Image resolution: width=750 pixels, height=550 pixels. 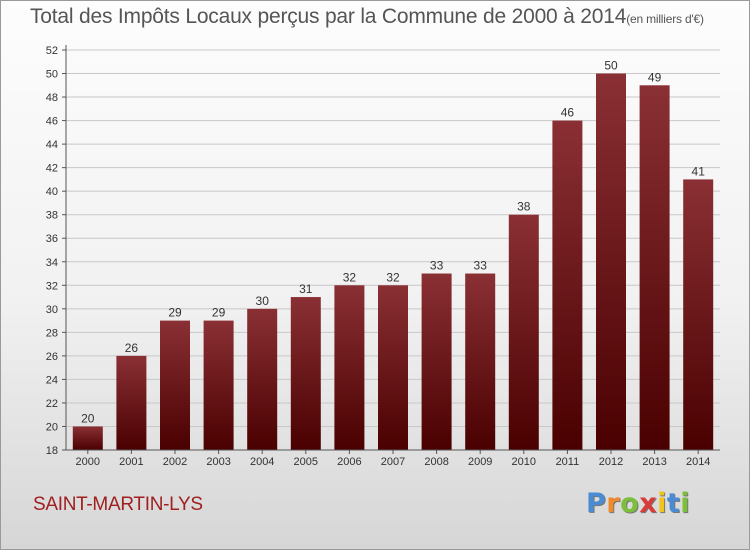 What do you see at coordinates (52, 75) in the screenshot?
I see `y-tick-label: 50` at bounding box center [52, 75].